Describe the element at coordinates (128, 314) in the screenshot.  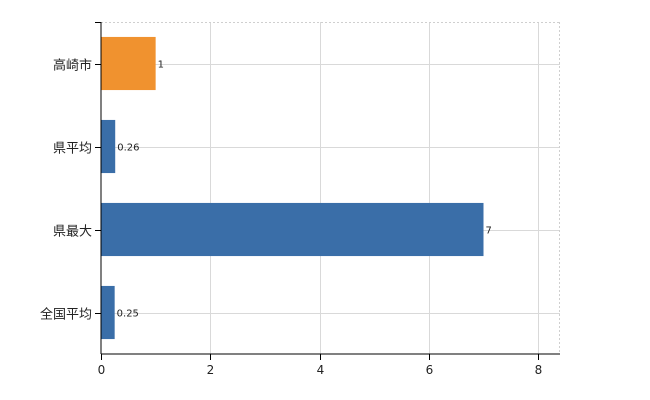
I see `data-label-3: 0.25` at that location.